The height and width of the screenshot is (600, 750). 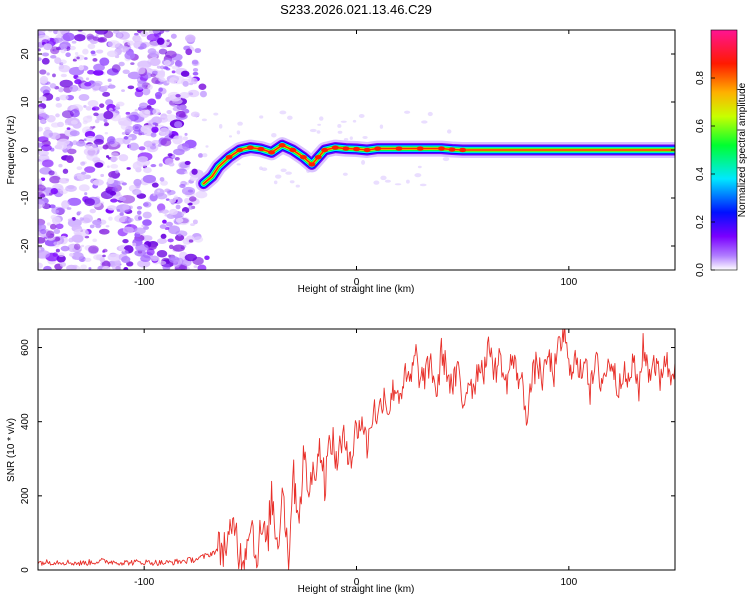 I want to click on figure-title: S233.2026.021.13.46.C29, so click(x=356, y=9).